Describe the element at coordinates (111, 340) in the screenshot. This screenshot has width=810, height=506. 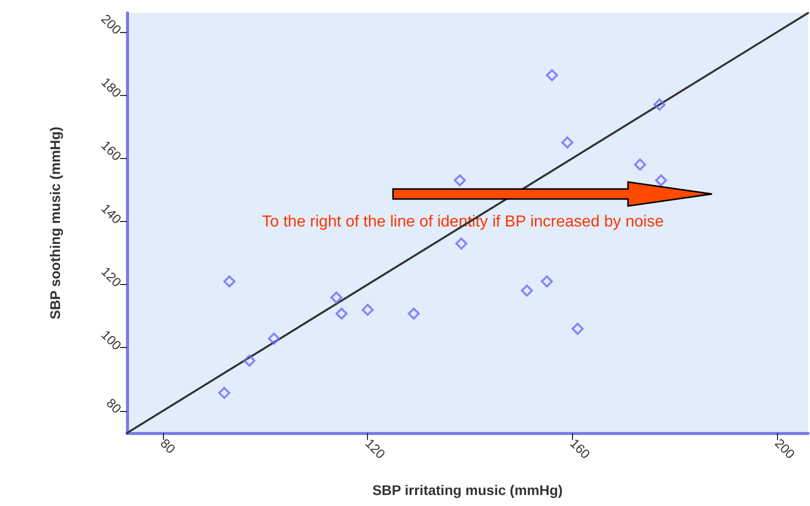
I see `y-tick-label: 100` at that location.